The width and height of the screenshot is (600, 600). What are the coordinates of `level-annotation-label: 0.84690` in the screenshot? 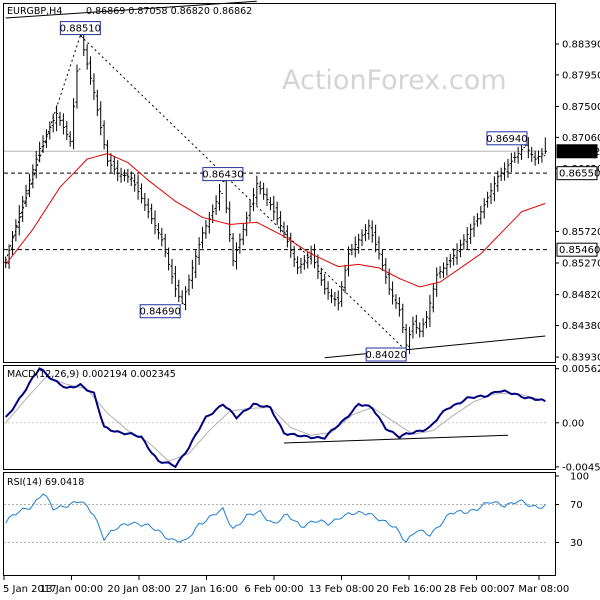 It's located at (159, 312).